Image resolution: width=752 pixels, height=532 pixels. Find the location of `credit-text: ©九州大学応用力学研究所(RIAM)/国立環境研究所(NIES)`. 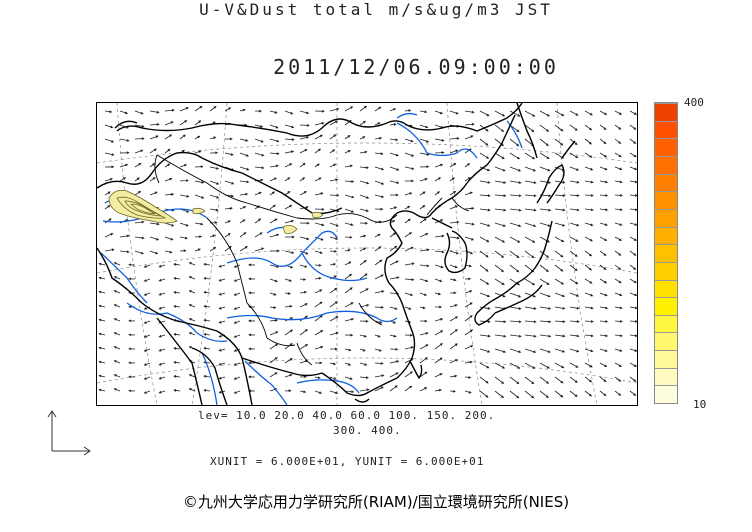

credit-text: ©九州大学応用力学研究所(RIAM)/国立環境研究所(NIES) is located at coordinates (376, 502).